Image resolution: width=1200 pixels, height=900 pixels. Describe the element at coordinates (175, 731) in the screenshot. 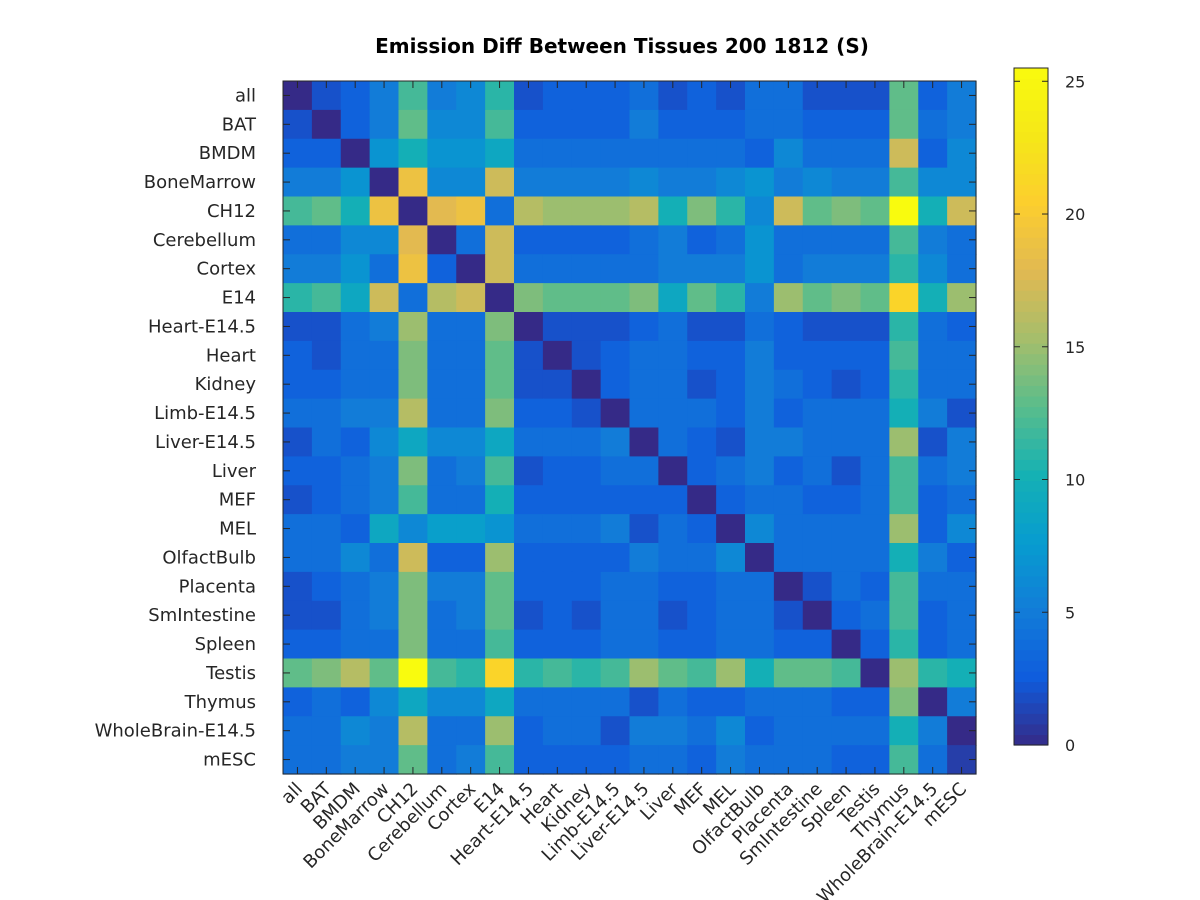

I see `y-tick-label: WholeBrain-E14.5` at that location.